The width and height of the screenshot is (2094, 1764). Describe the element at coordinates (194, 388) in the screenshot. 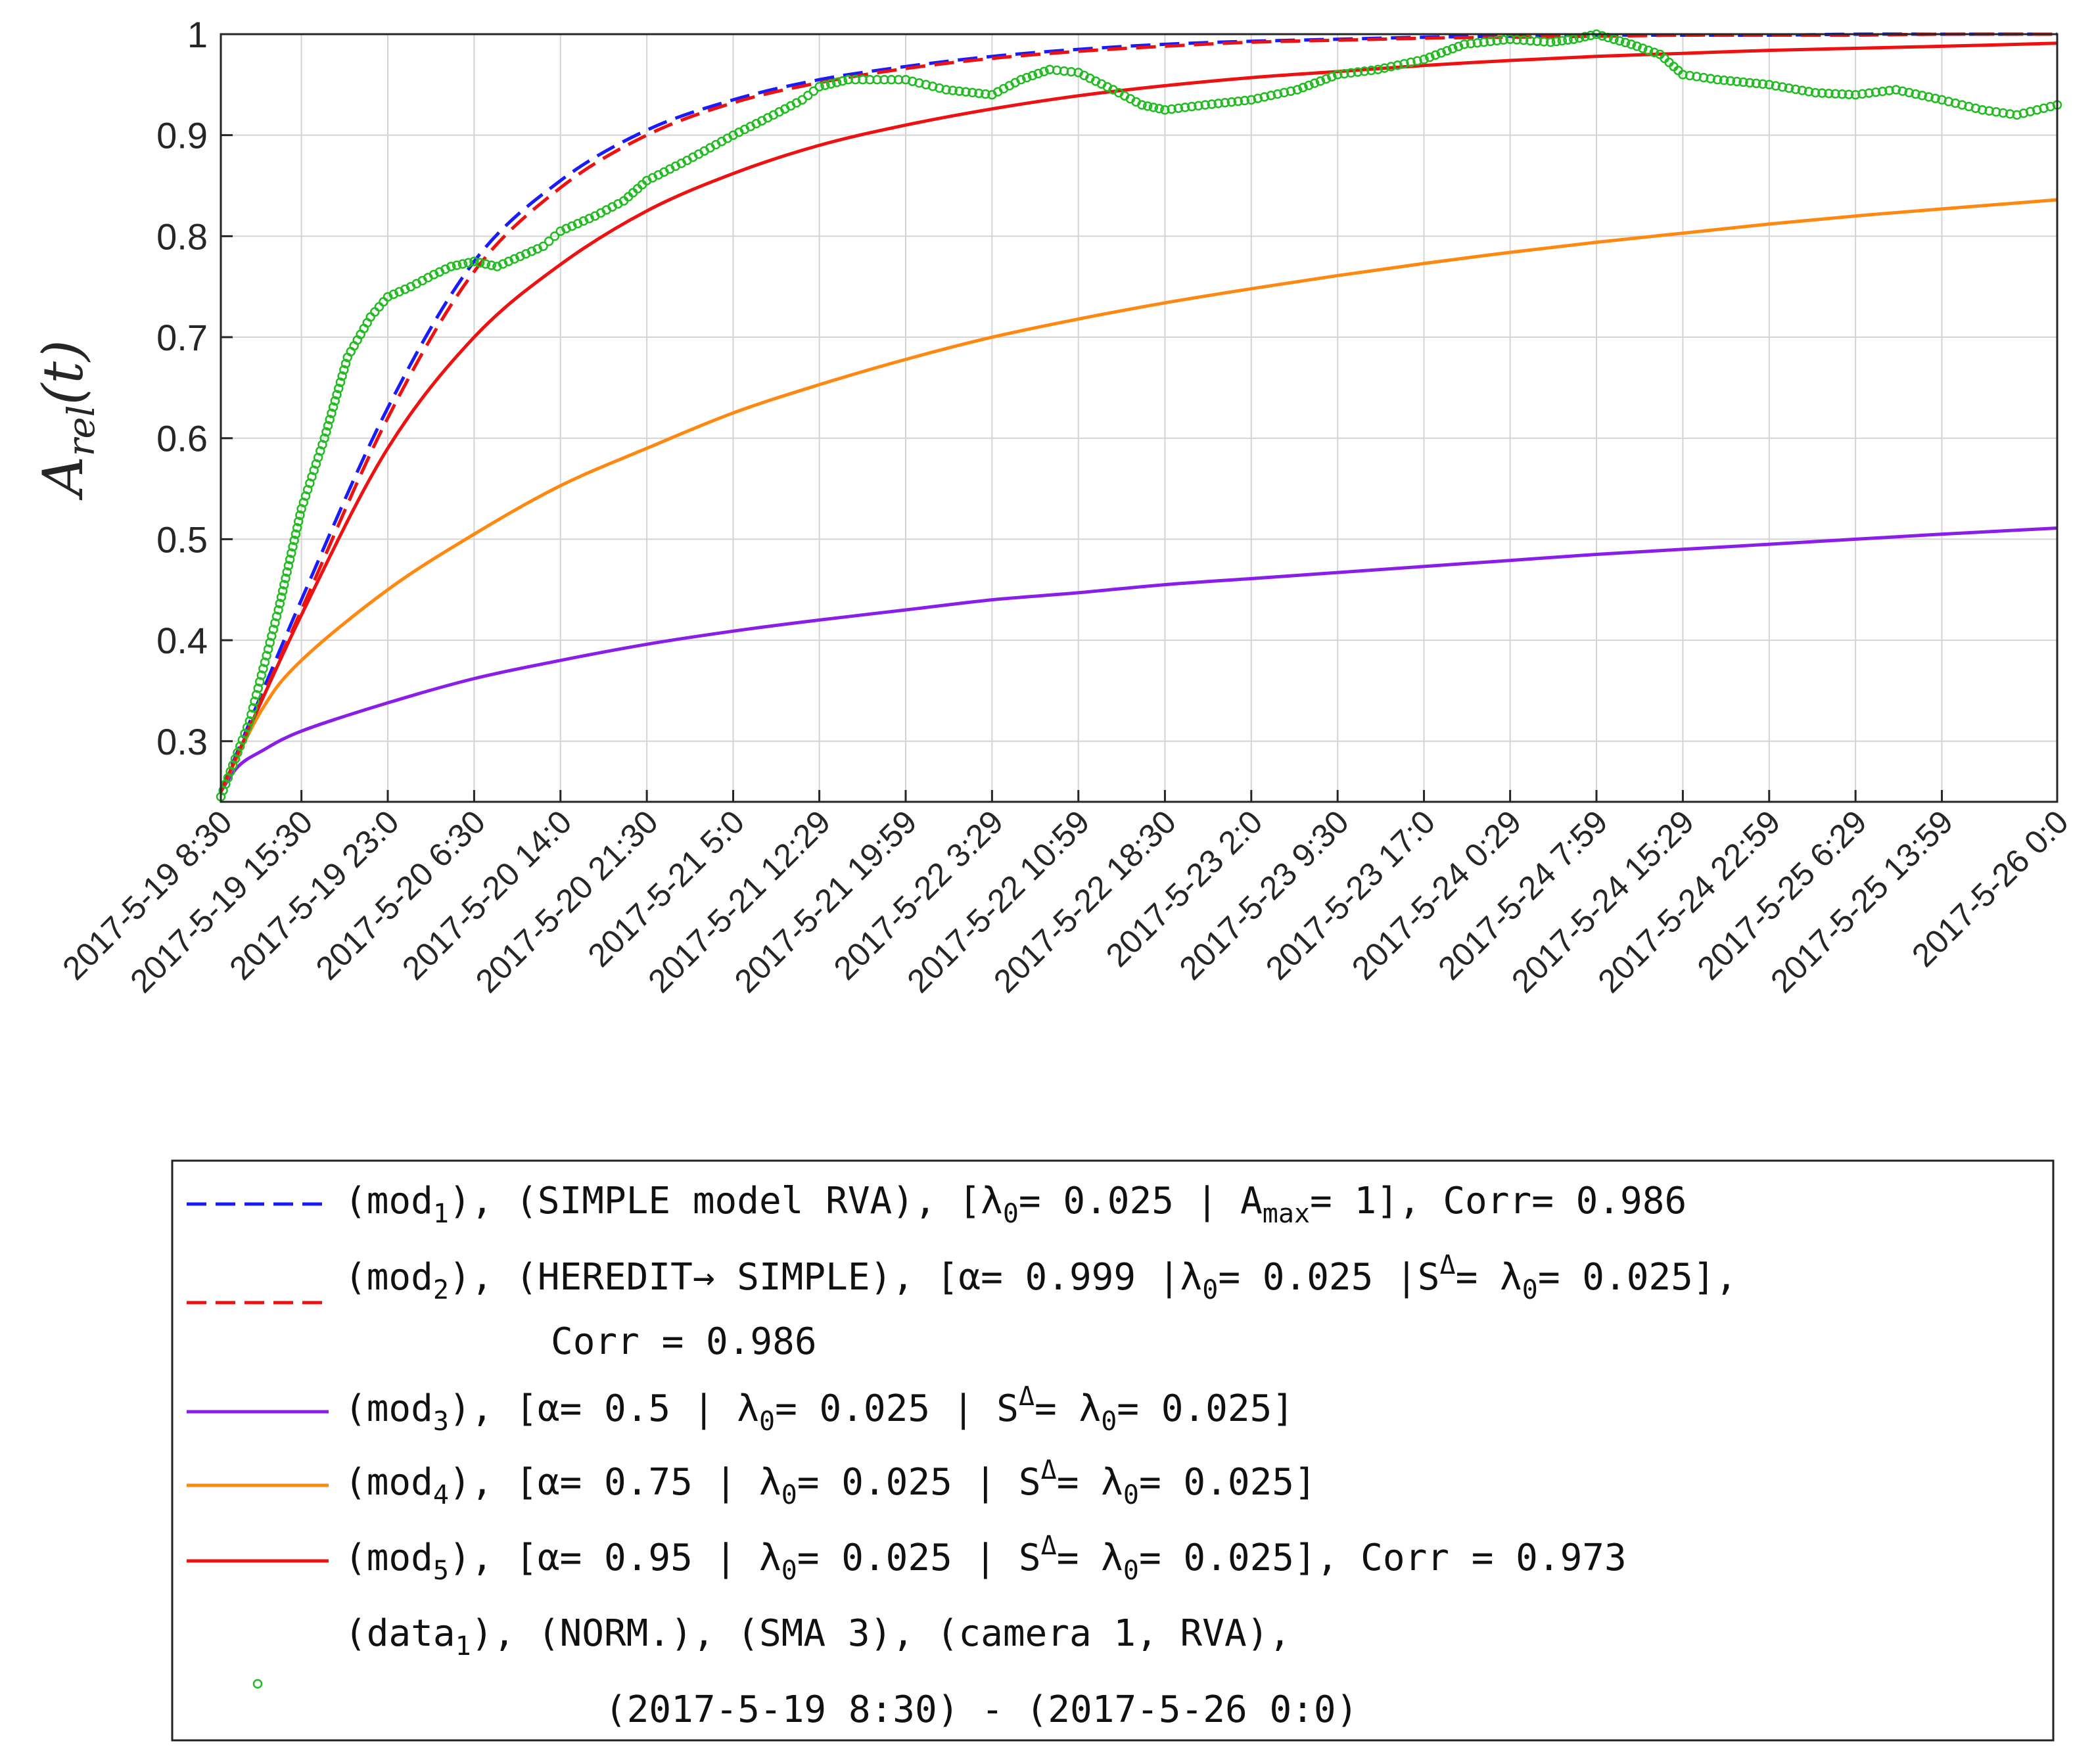

I see `y-axis: 0.3 0.4 0.5 0.6 0.7 0.8 0.9 1` at that location.